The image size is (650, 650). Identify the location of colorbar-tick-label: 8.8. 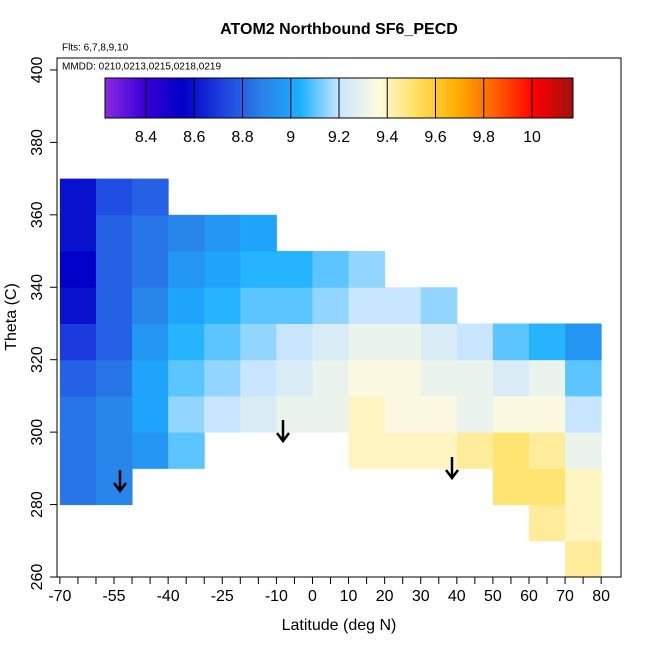
(242, 137).